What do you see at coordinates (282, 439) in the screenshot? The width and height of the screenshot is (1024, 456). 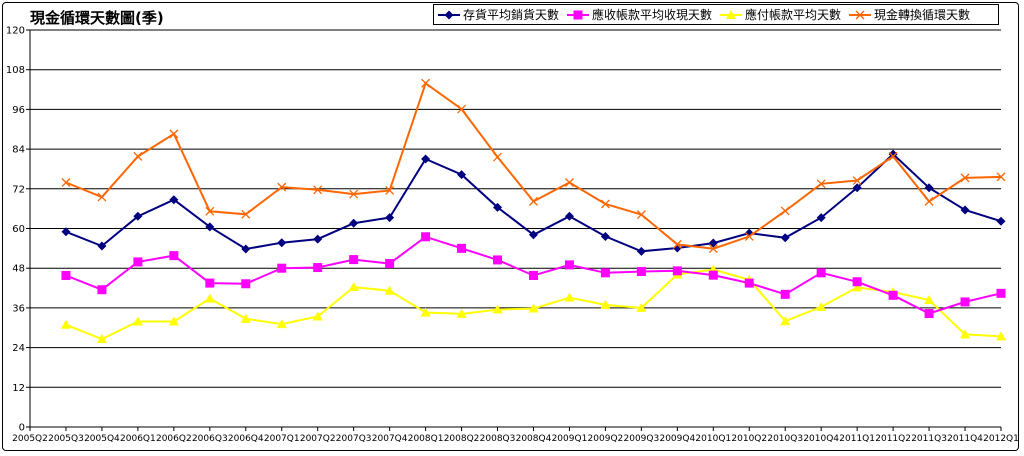 I see `x-tick-label: 2007Q1` at bounding box center [282, 439].